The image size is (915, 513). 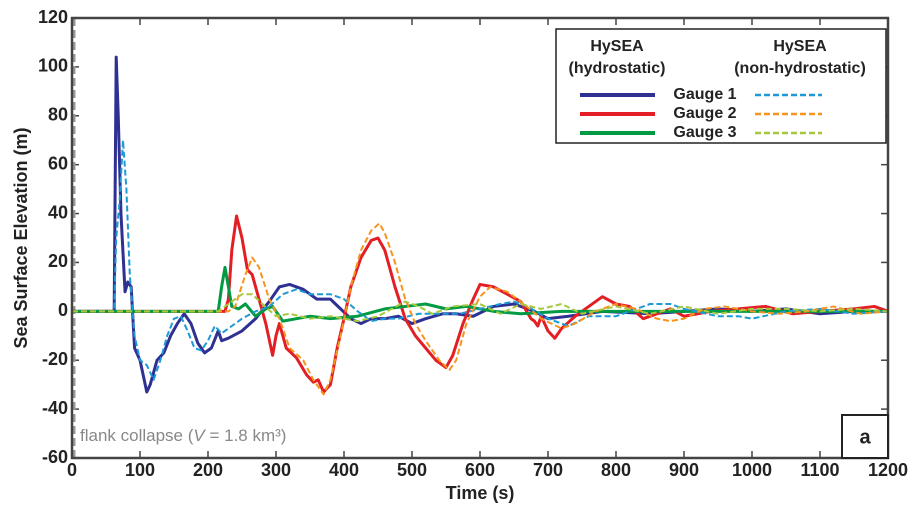 I want to click on y-tick-label: -20, so click(x=55, y=359).